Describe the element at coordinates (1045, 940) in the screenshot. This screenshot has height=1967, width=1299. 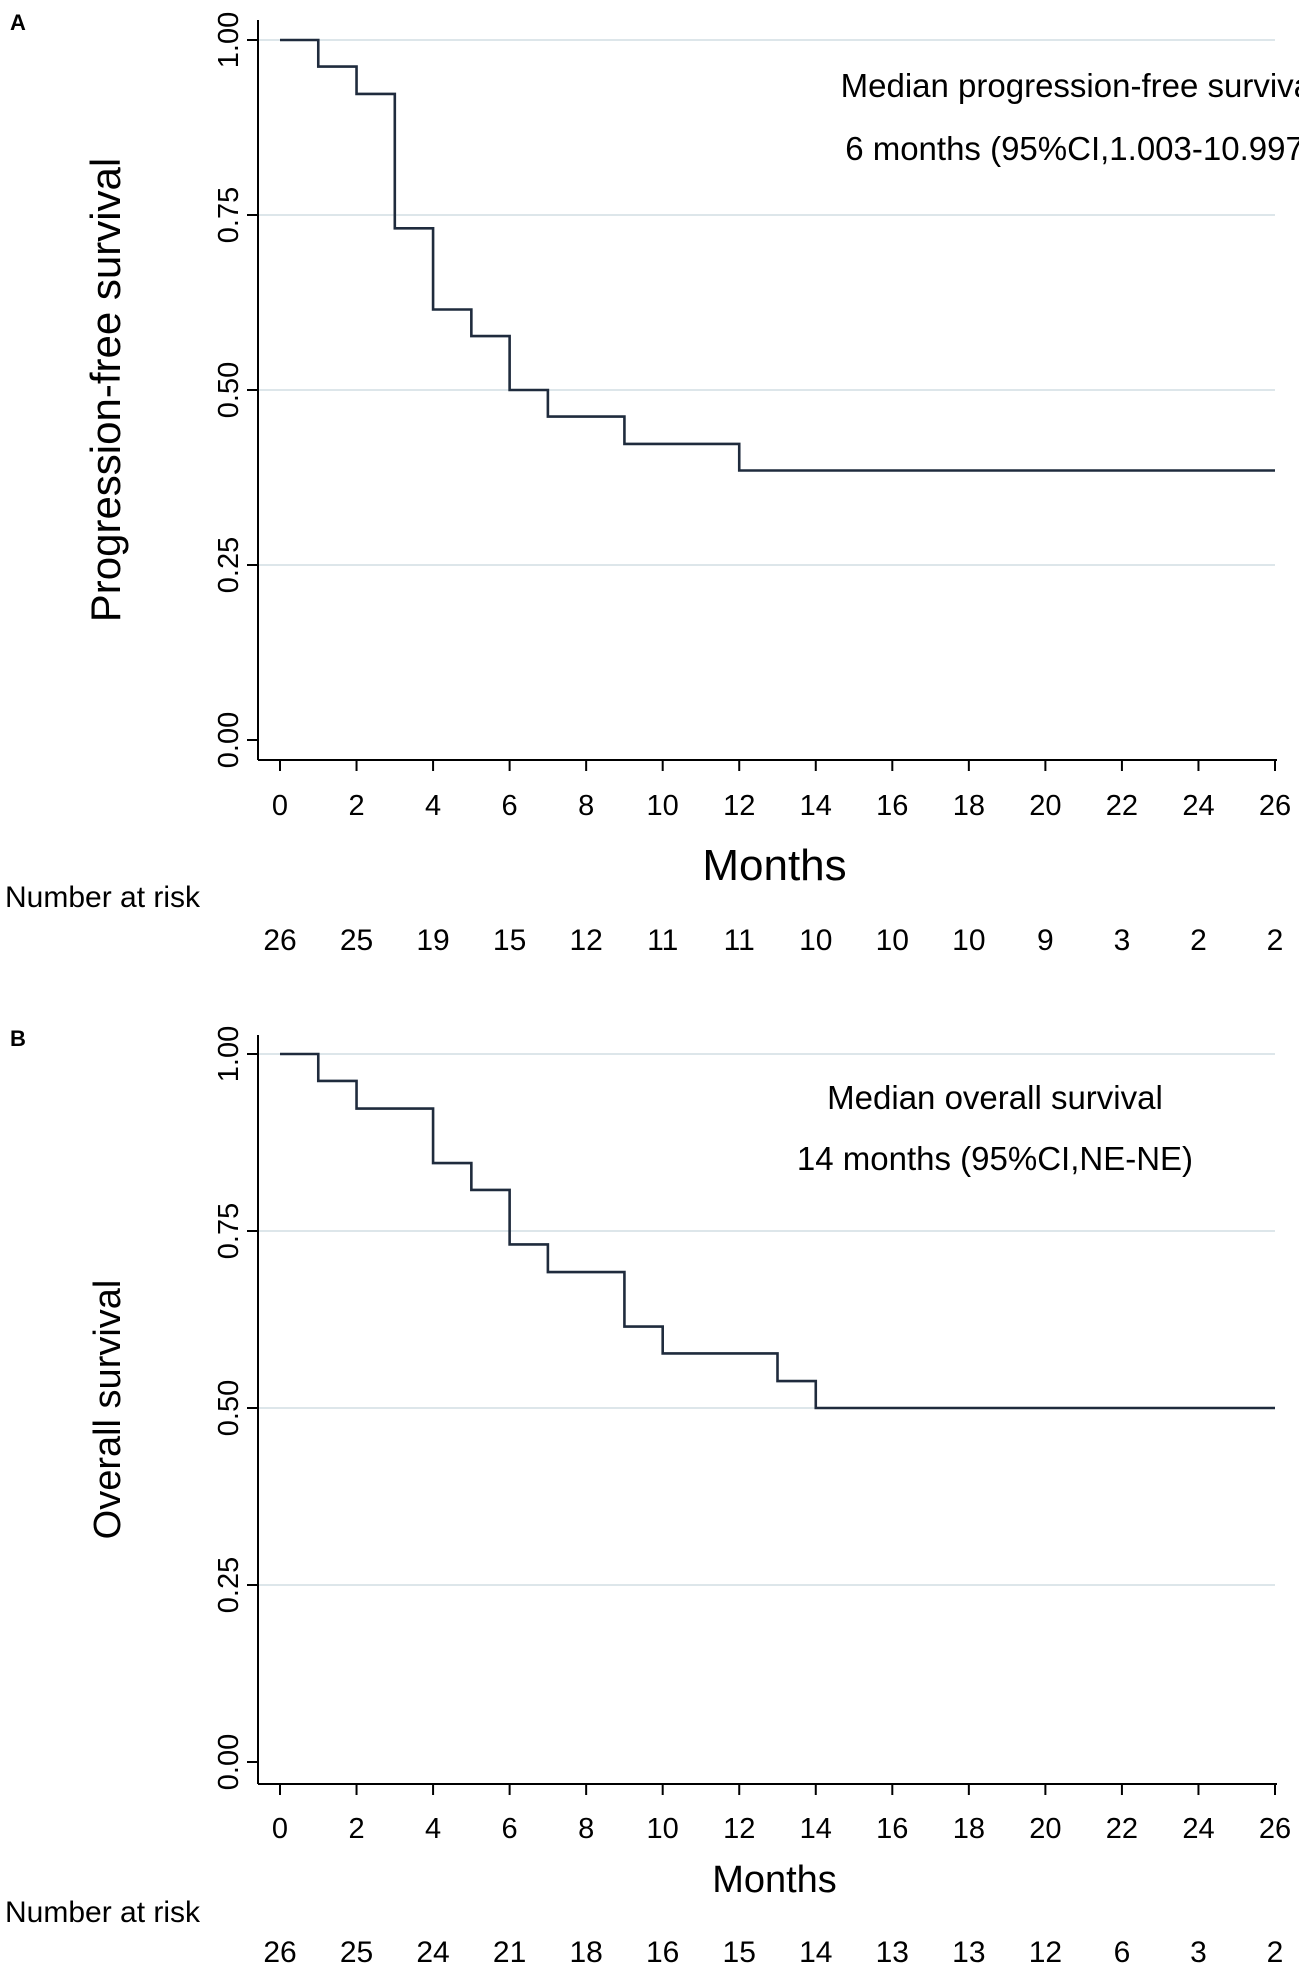
I see `number-at-risk-value: 9` at that location.